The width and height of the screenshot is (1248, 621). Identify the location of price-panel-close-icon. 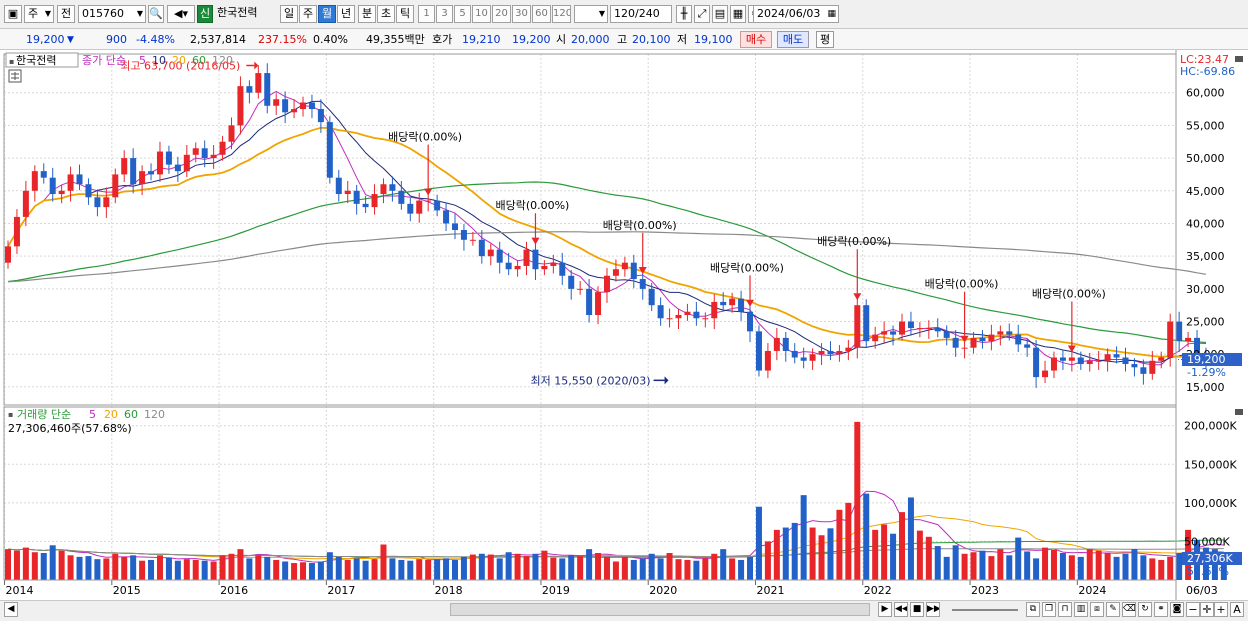
(1239, 59).